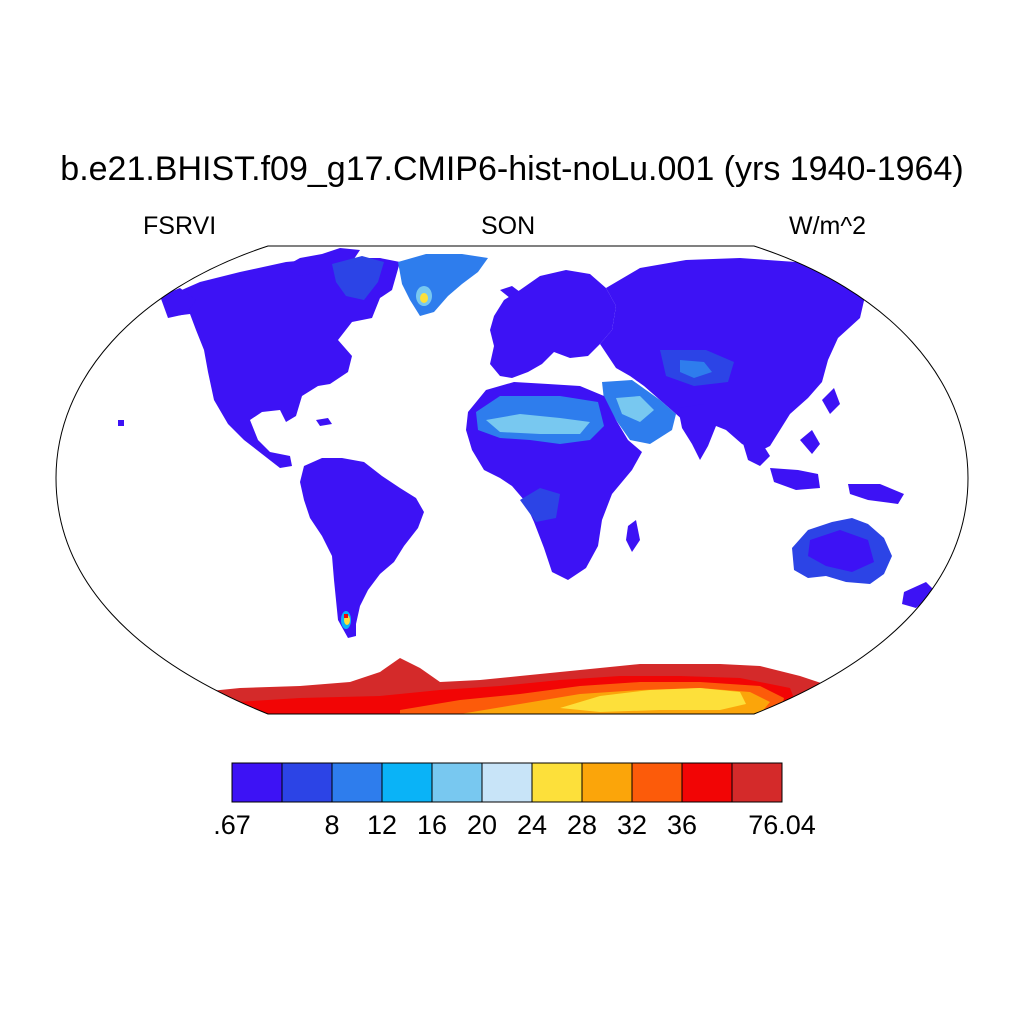 Image resolution: width=1024 pixels, height=1024 pixels. Describe the element at coordinates (321, 262) in the screenshot. I see `canadian-arctic-islands` at that location.